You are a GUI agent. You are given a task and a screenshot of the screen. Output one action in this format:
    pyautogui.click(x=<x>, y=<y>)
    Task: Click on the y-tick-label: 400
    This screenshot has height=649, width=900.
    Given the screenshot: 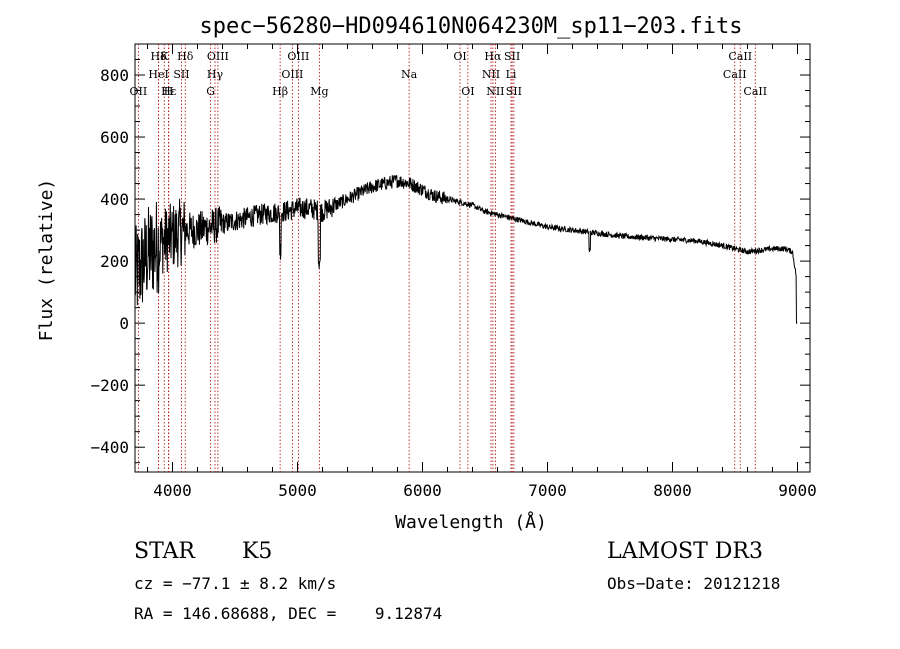 What is the action you would take?
    pyautogui.click(x=114, y=199)
    